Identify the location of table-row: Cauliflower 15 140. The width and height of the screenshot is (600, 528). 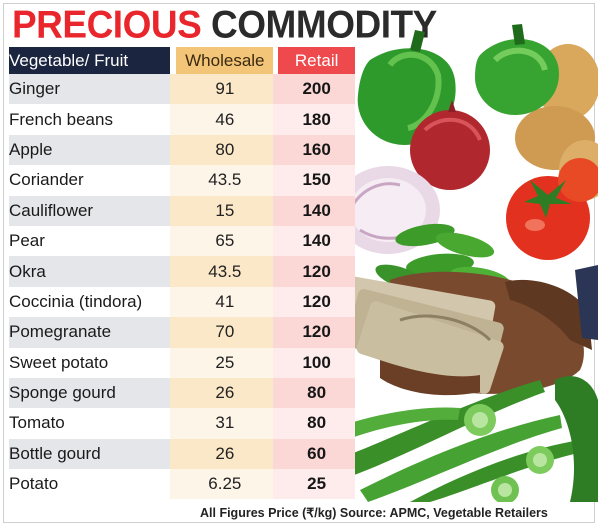
(182, 210).